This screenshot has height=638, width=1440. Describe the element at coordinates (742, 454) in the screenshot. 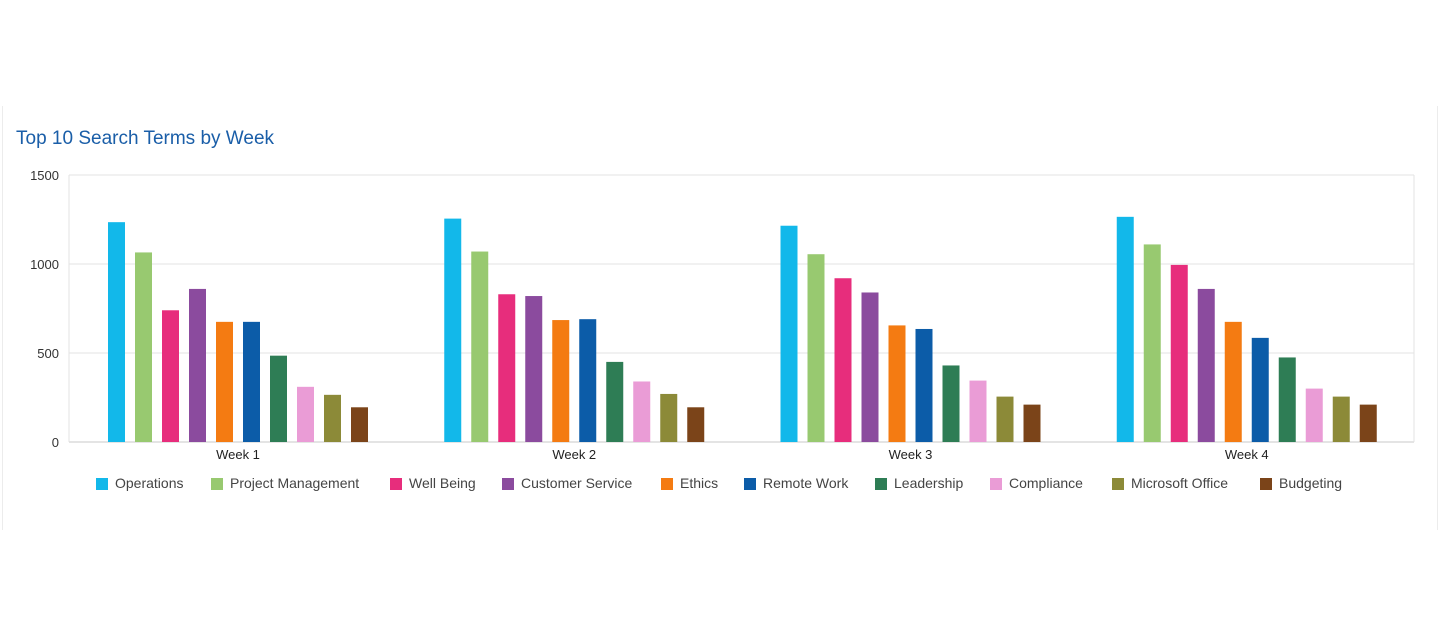

I see `x-axis: Week 1 Week 2 Week 3 Week 4` at that location.